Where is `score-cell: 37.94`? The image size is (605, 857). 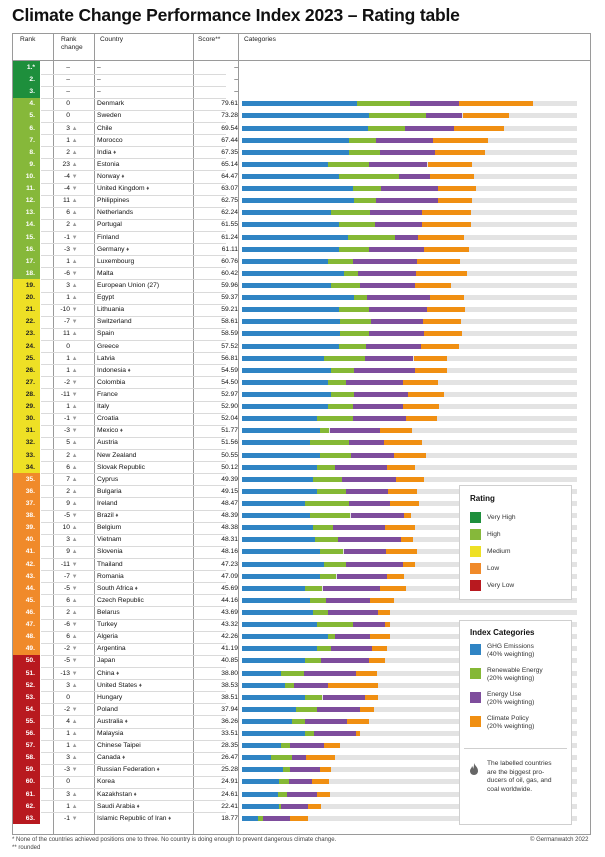 score-cell: 37.94 is located at coordinates (229, 709).